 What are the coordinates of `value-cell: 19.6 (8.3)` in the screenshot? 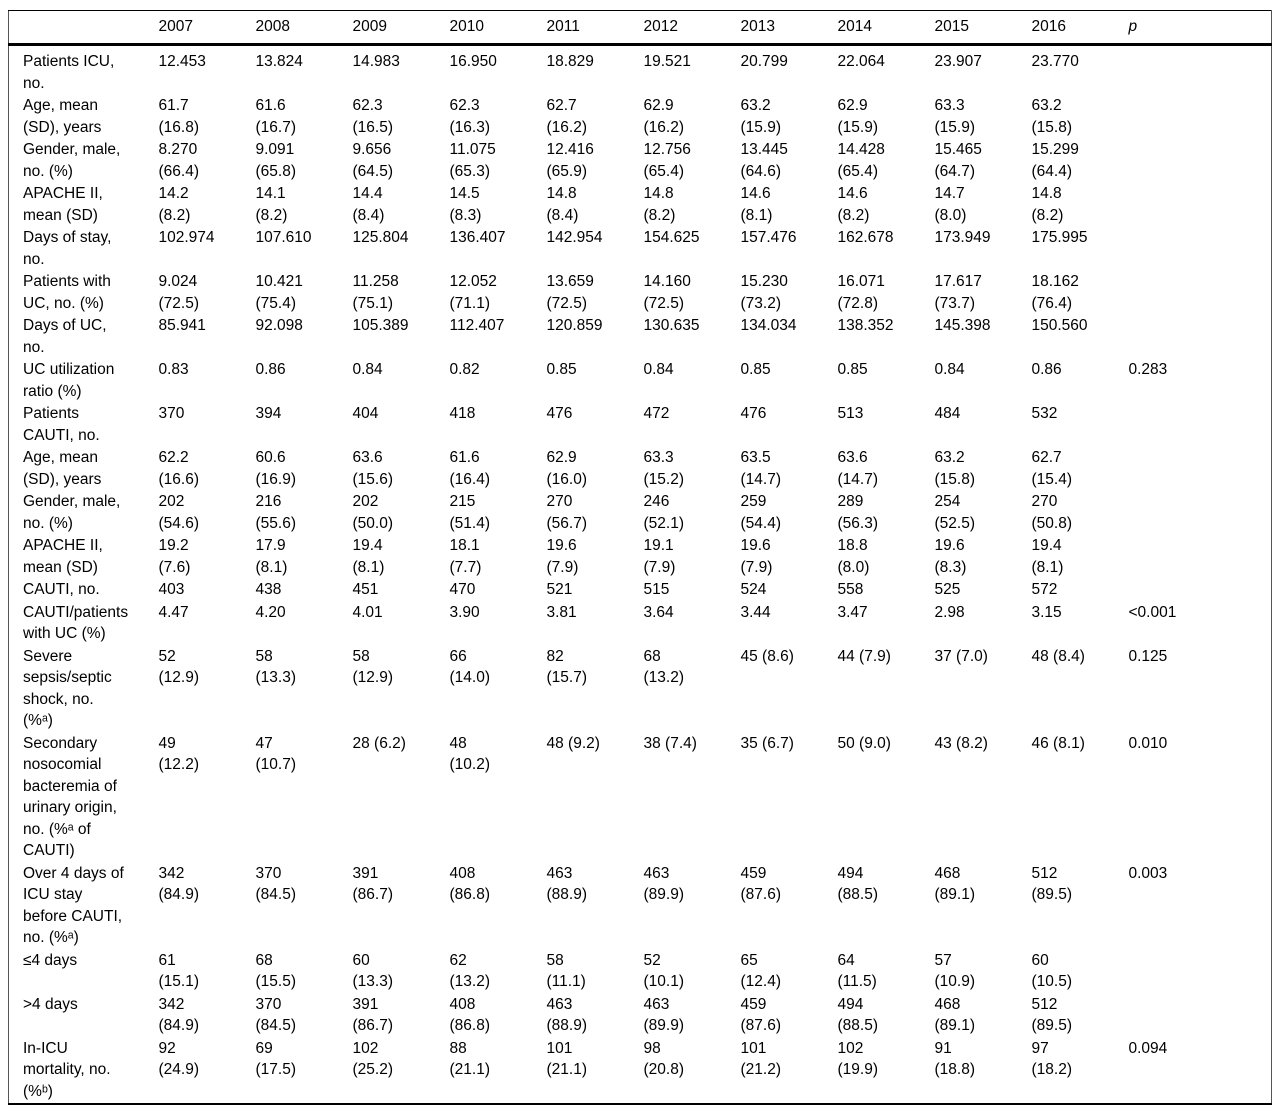 It's located at (950, 556).